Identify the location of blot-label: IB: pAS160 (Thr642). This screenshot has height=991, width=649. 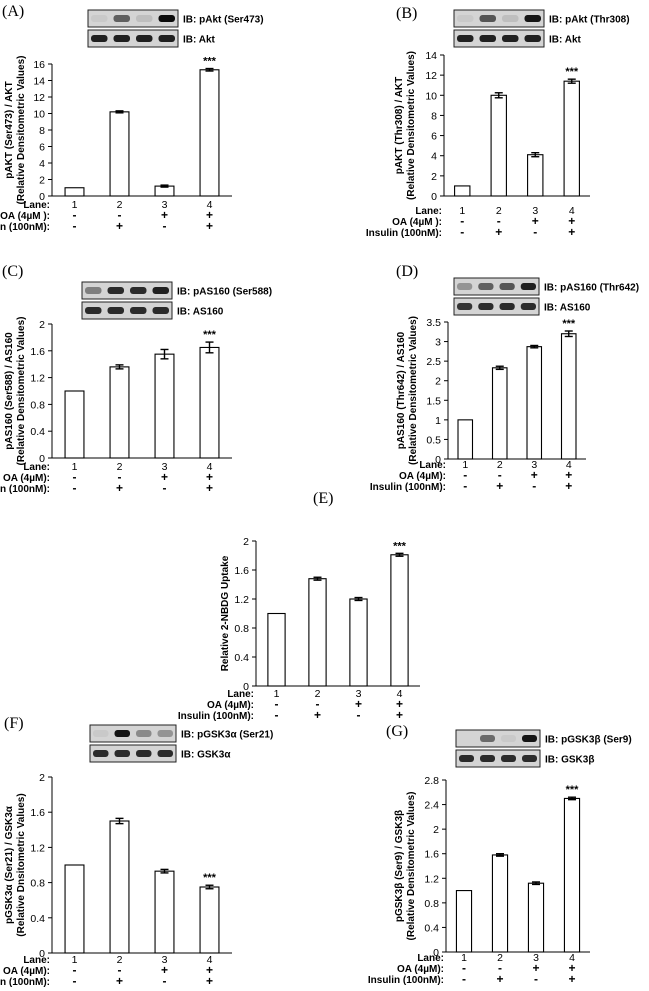
(591, 288).